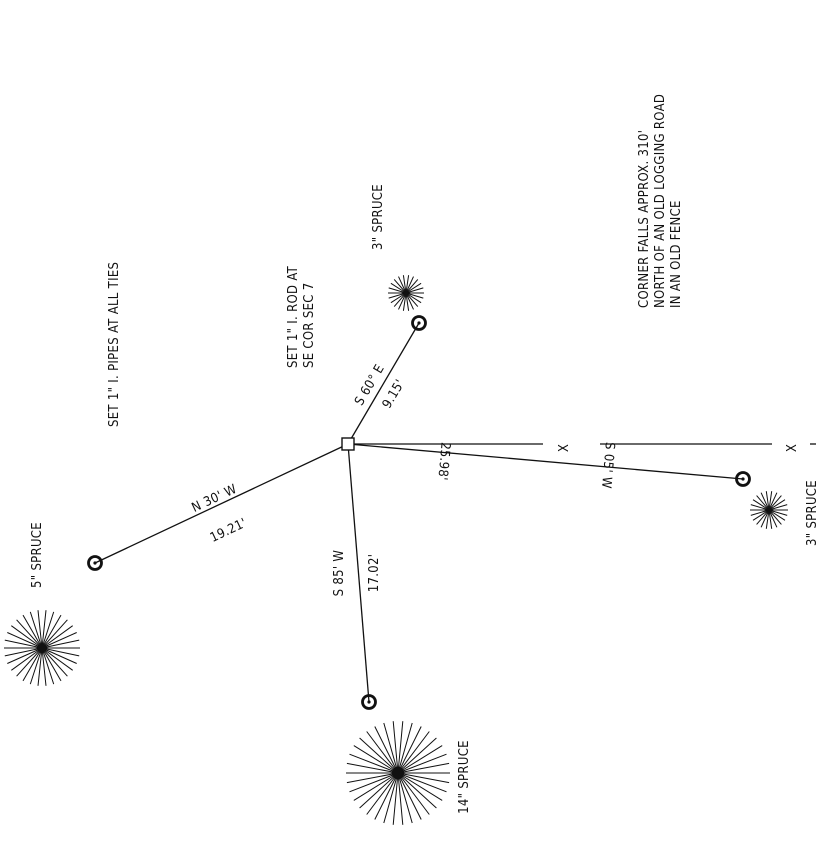 The width and height of the screenshot is (823, 848). What do you see at coordinates (37, 555) in the screenshot?
I see `tree-nw-label: 5" SPRUCE` at bounding box center [37, 555].